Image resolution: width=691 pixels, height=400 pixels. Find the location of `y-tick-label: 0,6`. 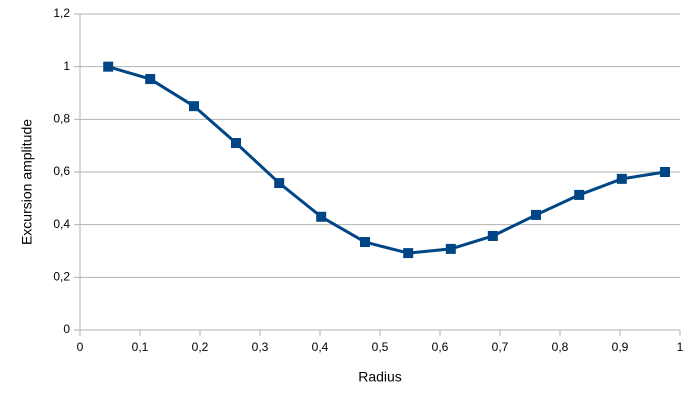

y-tick-label: 0,6 is located at coordinates (61, 171).